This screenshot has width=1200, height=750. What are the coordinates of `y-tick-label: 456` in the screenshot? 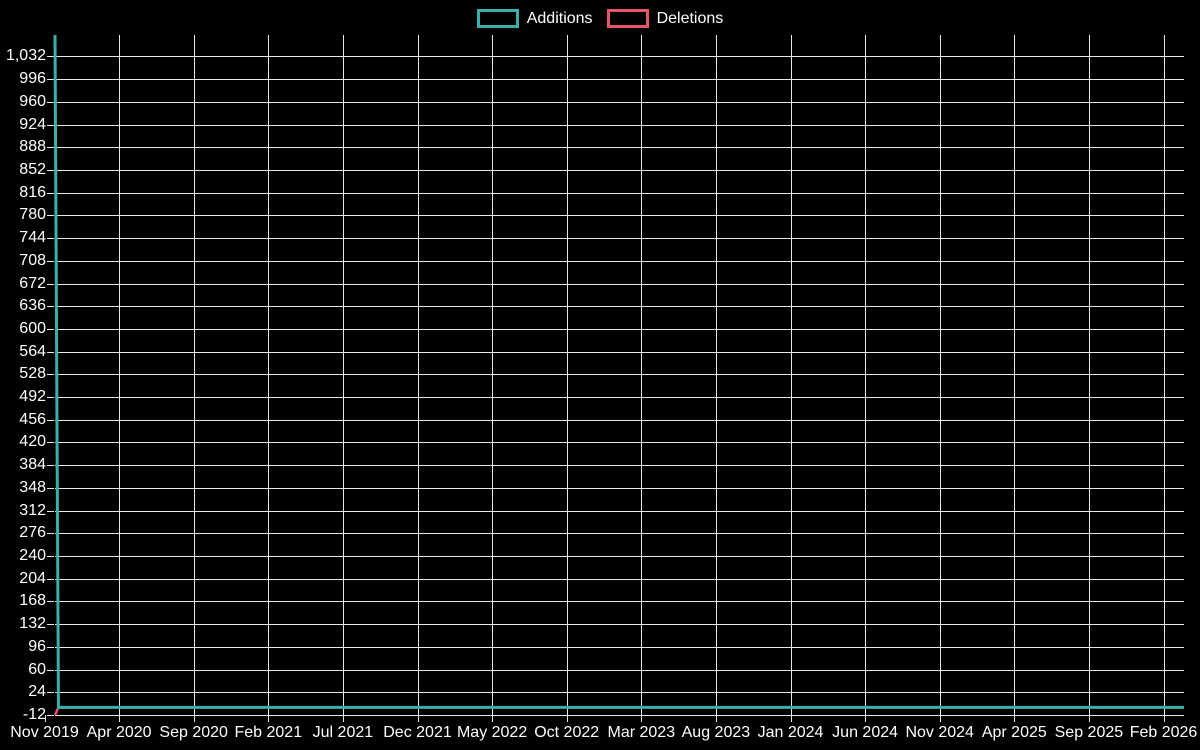 It's located at (32, 419).